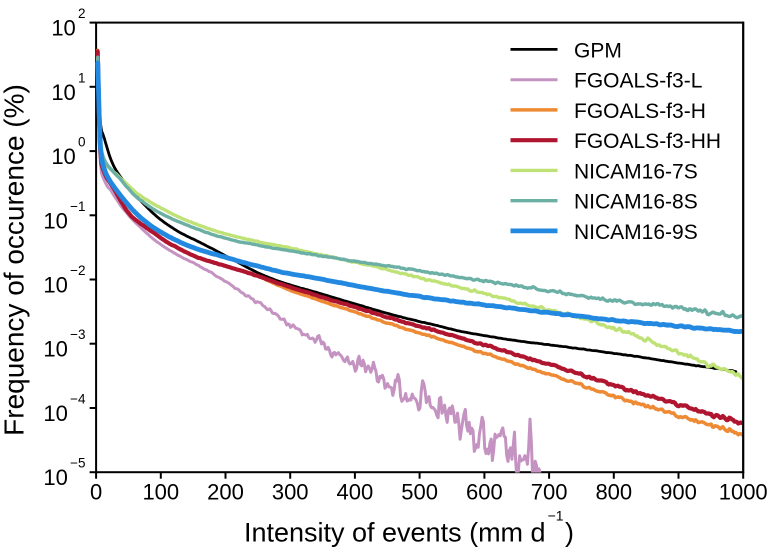  Describe the element at coordinates (77, 206) in the screenshot. I see `svg-text: −1` at that location.